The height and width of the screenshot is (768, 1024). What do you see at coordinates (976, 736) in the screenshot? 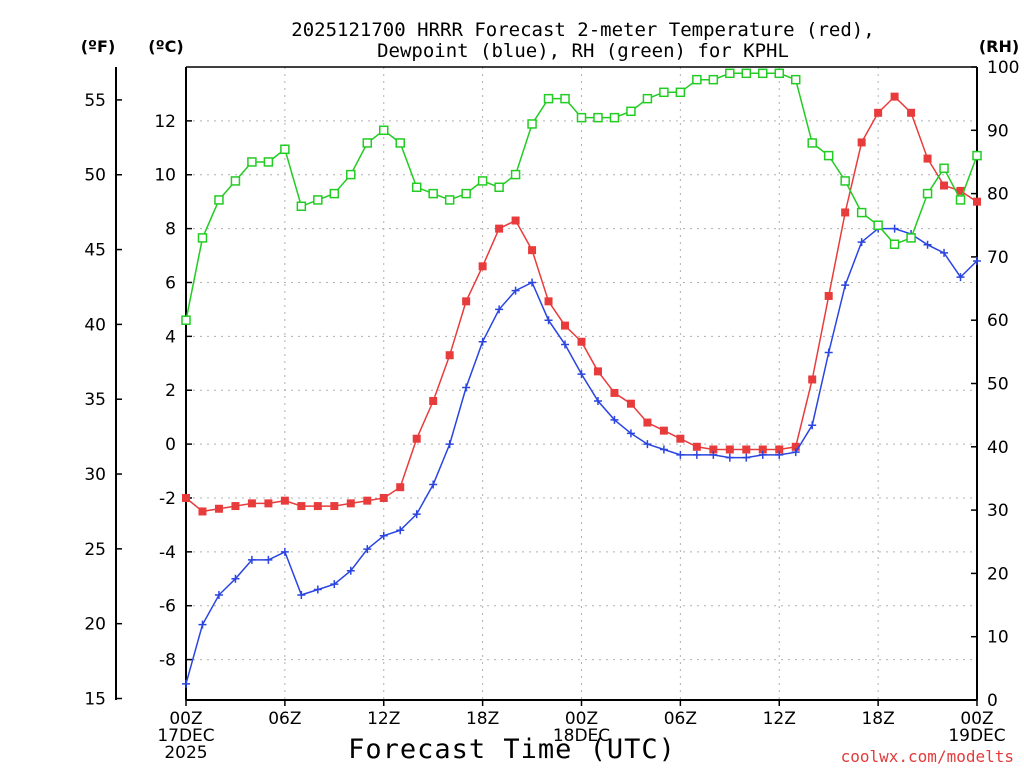
I see `x-tick-label-line: 19DEC` at bounding box center [976, 736].